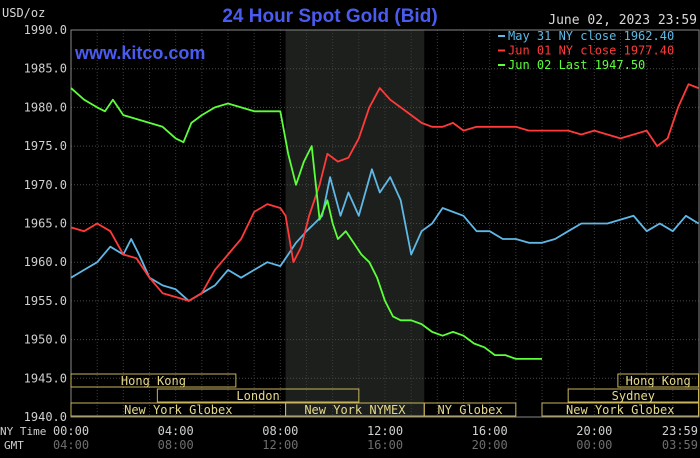  What do you see at coordinates (71, 431) in the screenshot?
I see `ny-time-tick-label: 00:00` at bounding box center [71, 431].